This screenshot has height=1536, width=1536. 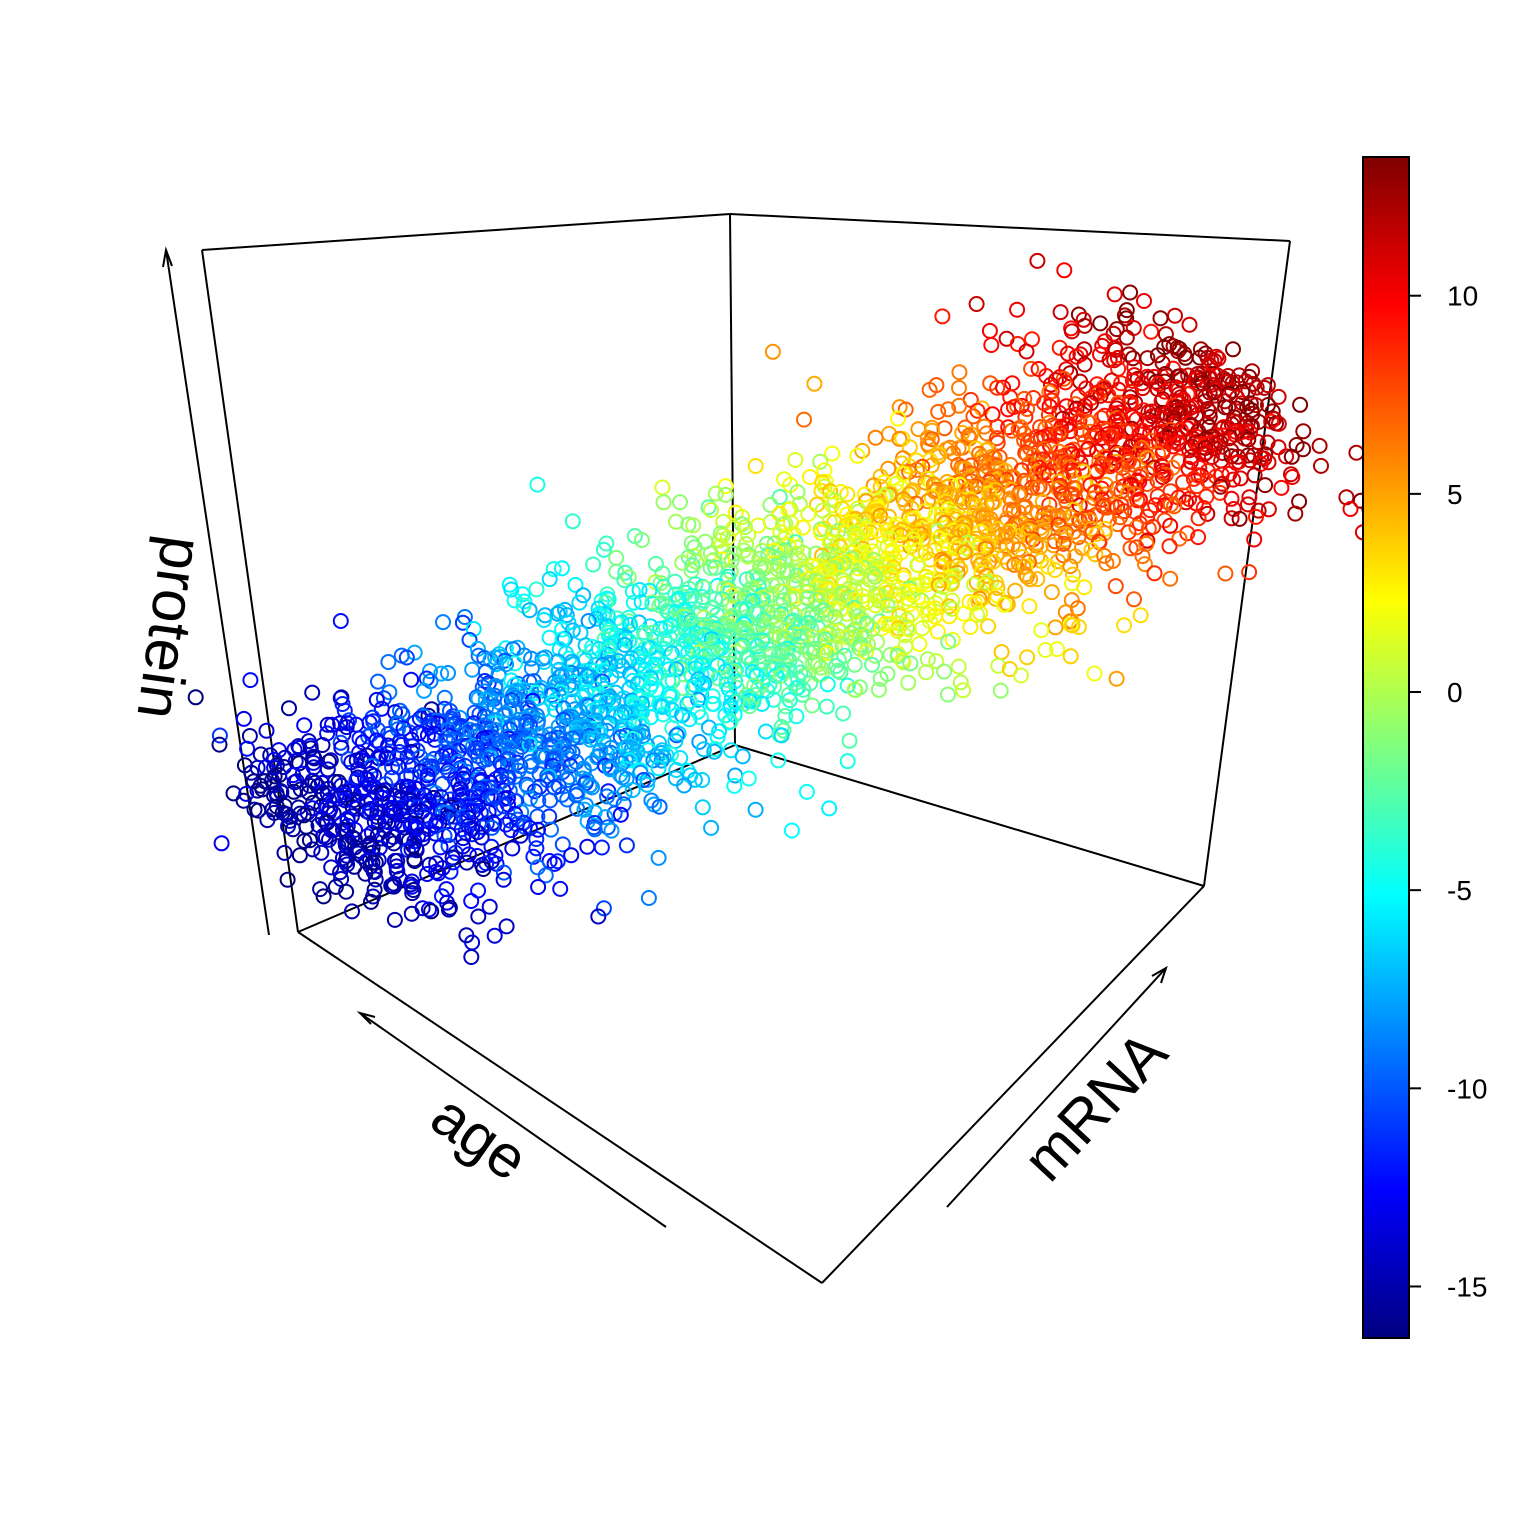 What do you see at coordinates (1459, 890) in the screenshot?
I see `colorbar-tick-label: -5` at bounding box center [1459, 890].